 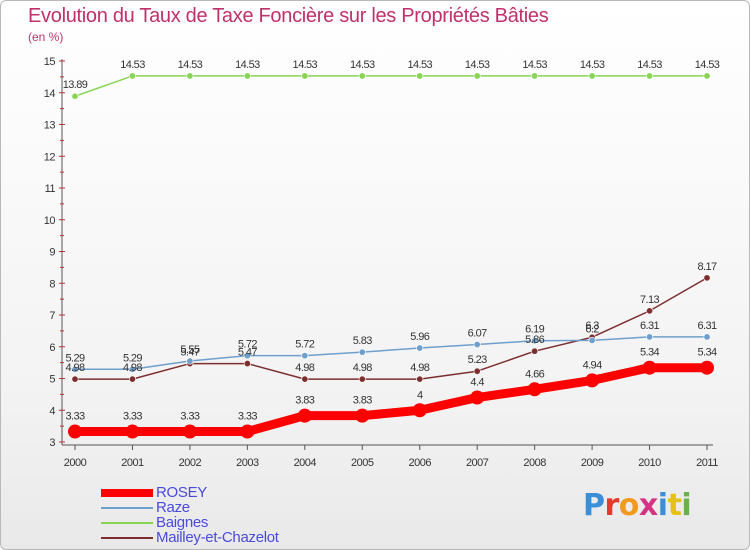 I want to click on legend-label-baignes: Baignes, so click(x=182, y=522).